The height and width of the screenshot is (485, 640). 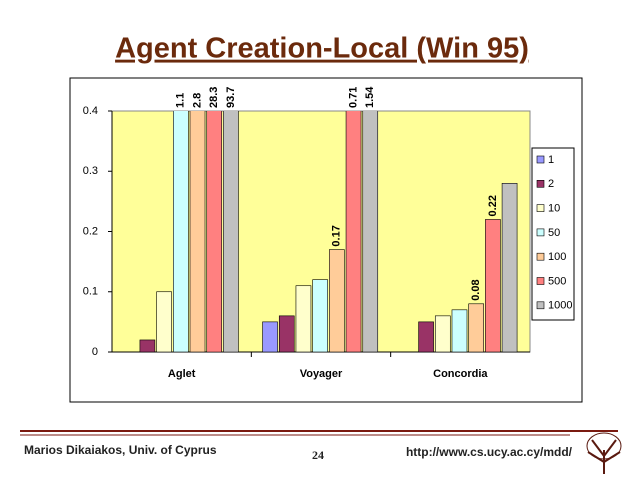 I want to click on legend-label: 10, so click(x=554, y=209).